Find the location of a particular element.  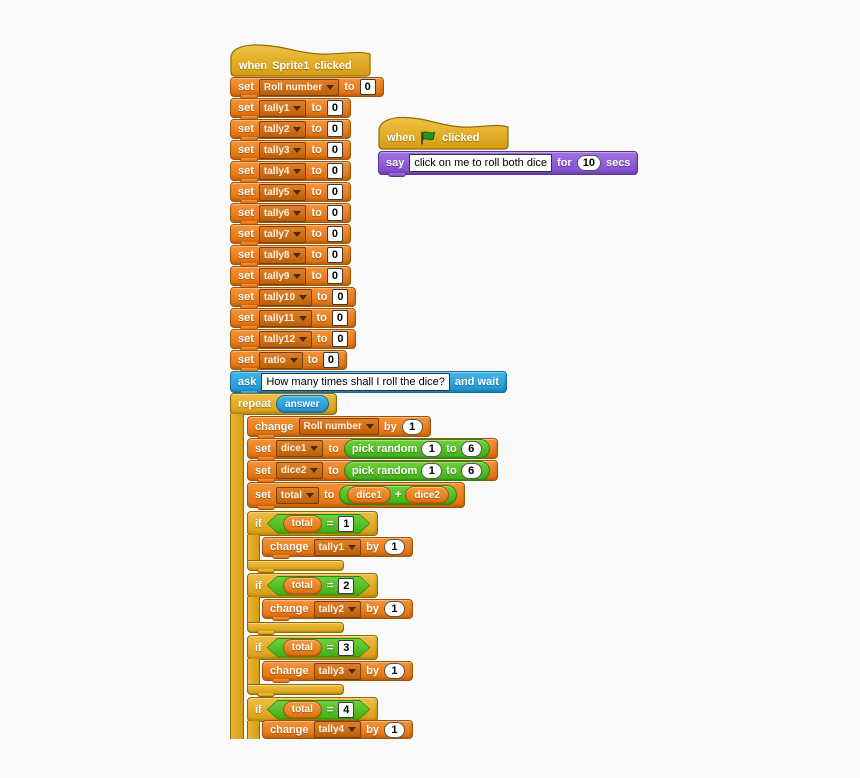

if-block-header: if total = 3 is located at coordinates (313, 647).